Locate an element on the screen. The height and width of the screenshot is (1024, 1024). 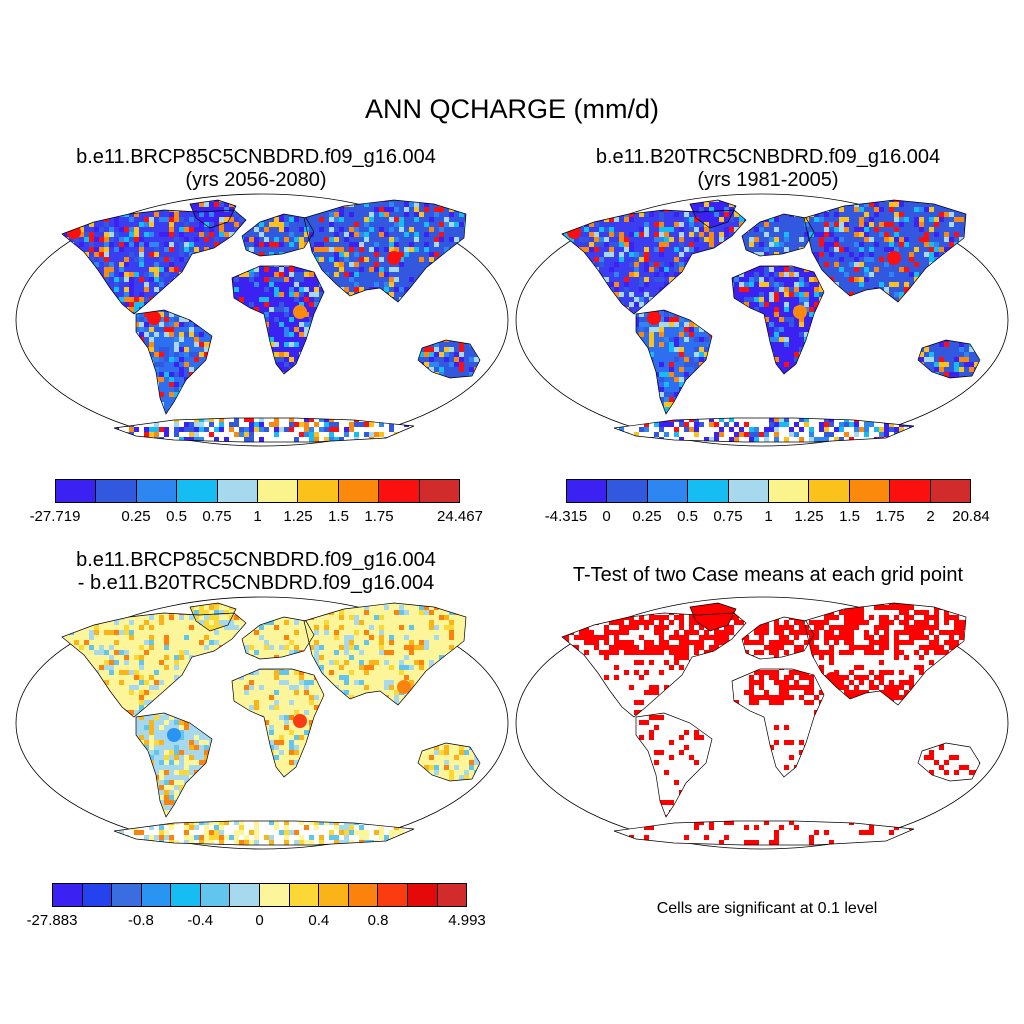
land-south-america is located at coordinates (674, 765).